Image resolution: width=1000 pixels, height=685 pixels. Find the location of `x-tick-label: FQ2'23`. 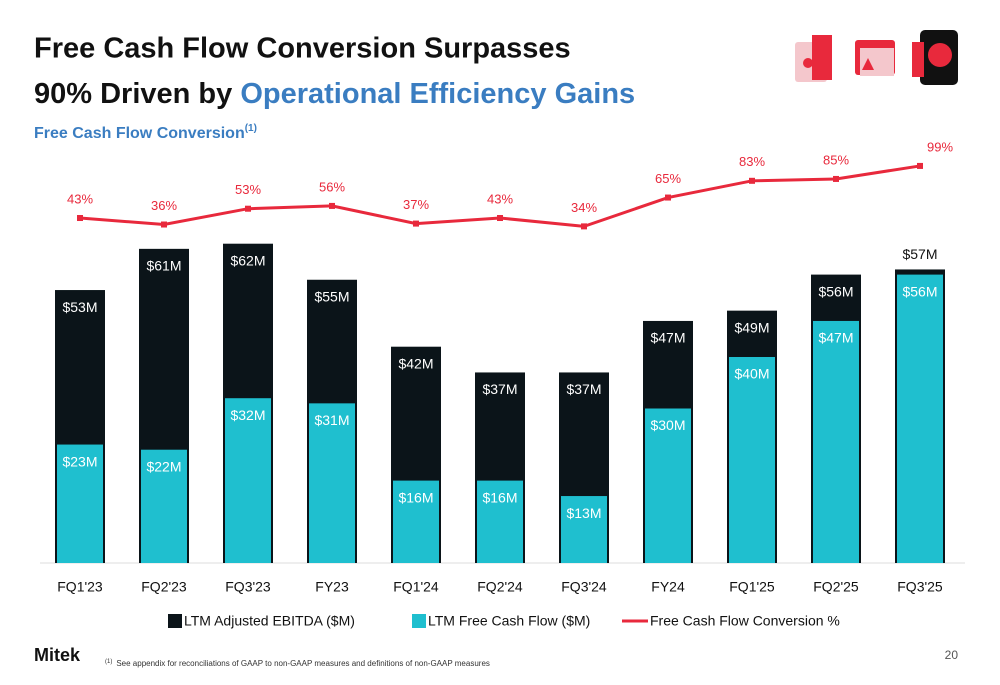

x-tick-label: FQ2'23 is located at coordinates (164, 587).